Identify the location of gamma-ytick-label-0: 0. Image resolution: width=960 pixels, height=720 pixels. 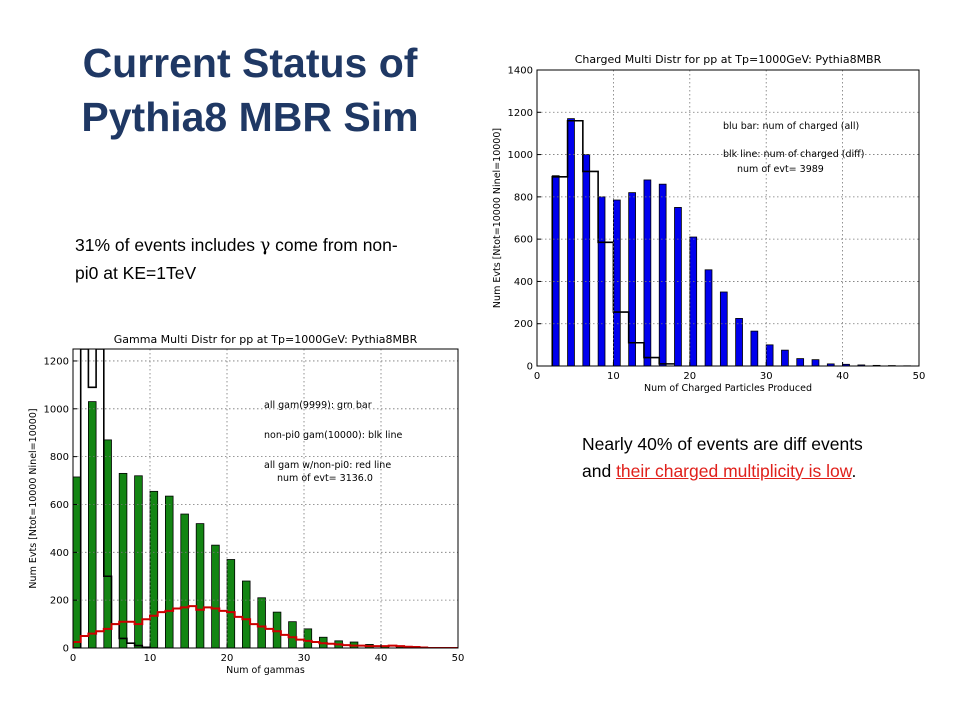
(66, 649).